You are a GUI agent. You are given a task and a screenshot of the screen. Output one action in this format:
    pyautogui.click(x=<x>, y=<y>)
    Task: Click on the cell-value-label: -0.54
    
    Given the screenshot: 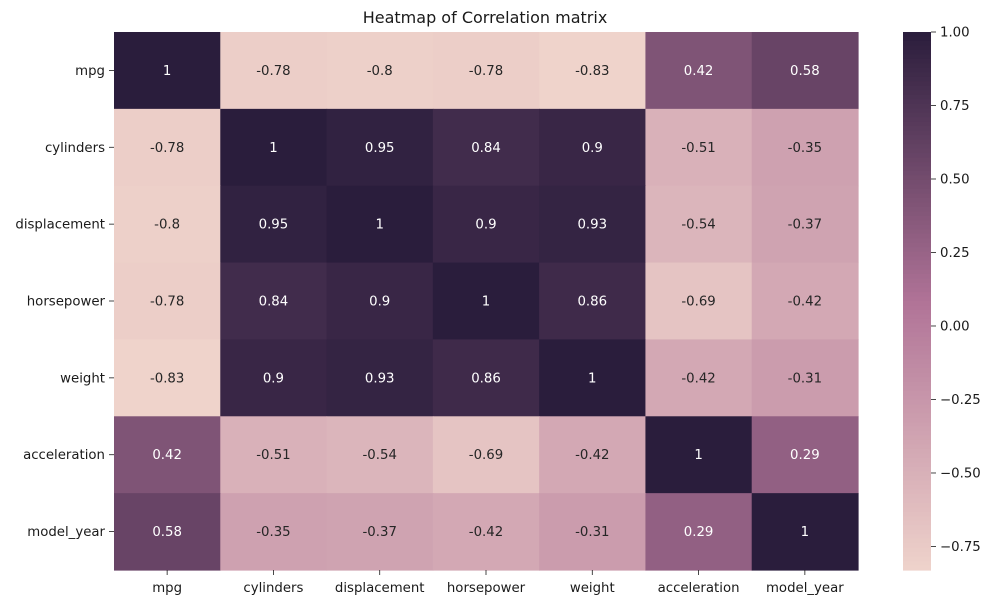 What is the action you would take?
    pyautogui.click(x=698, y=225)
    